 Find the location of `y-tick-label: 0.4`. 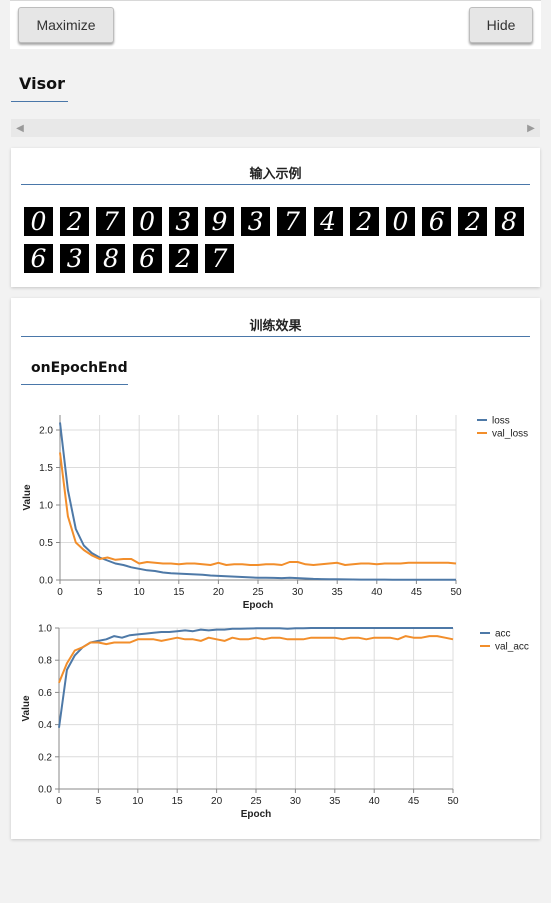

y-tick-label: 0.4 is located at coordinates (45, 725).